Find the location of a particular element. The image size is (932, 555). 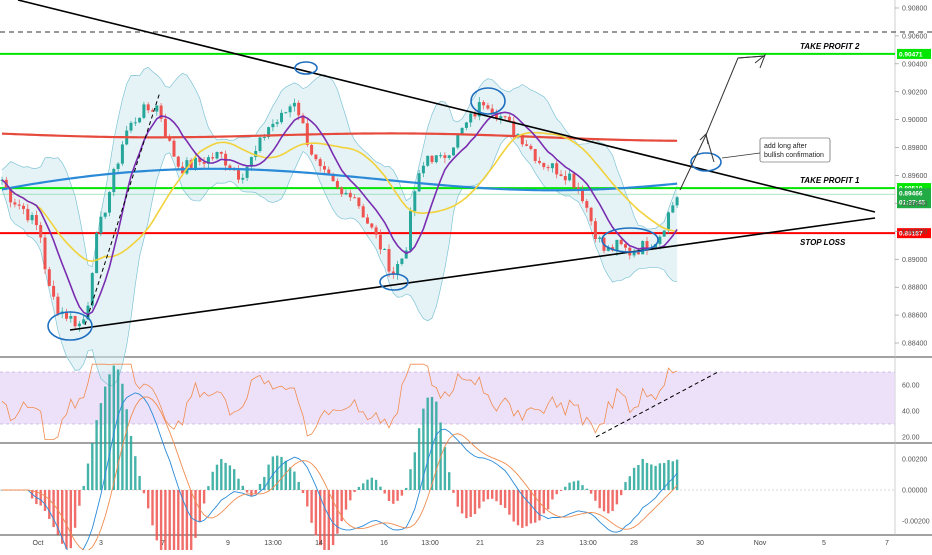

level-annotation: TAKE PROFIT 1 is located at coordinates (830, 180).